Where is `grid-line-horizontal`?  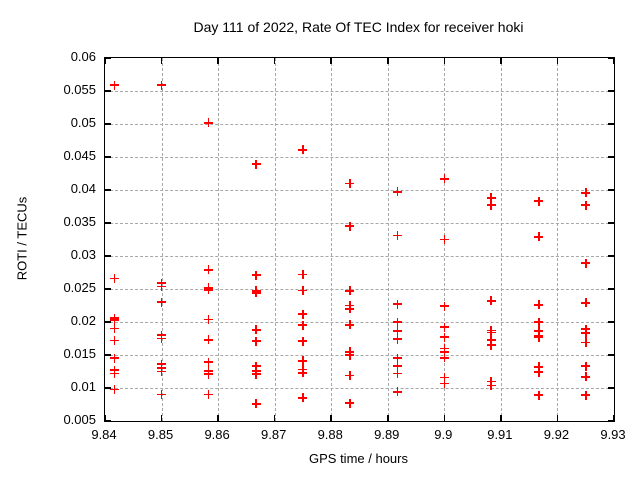 grid-line-horizontal is located at coordinates (359, 289).